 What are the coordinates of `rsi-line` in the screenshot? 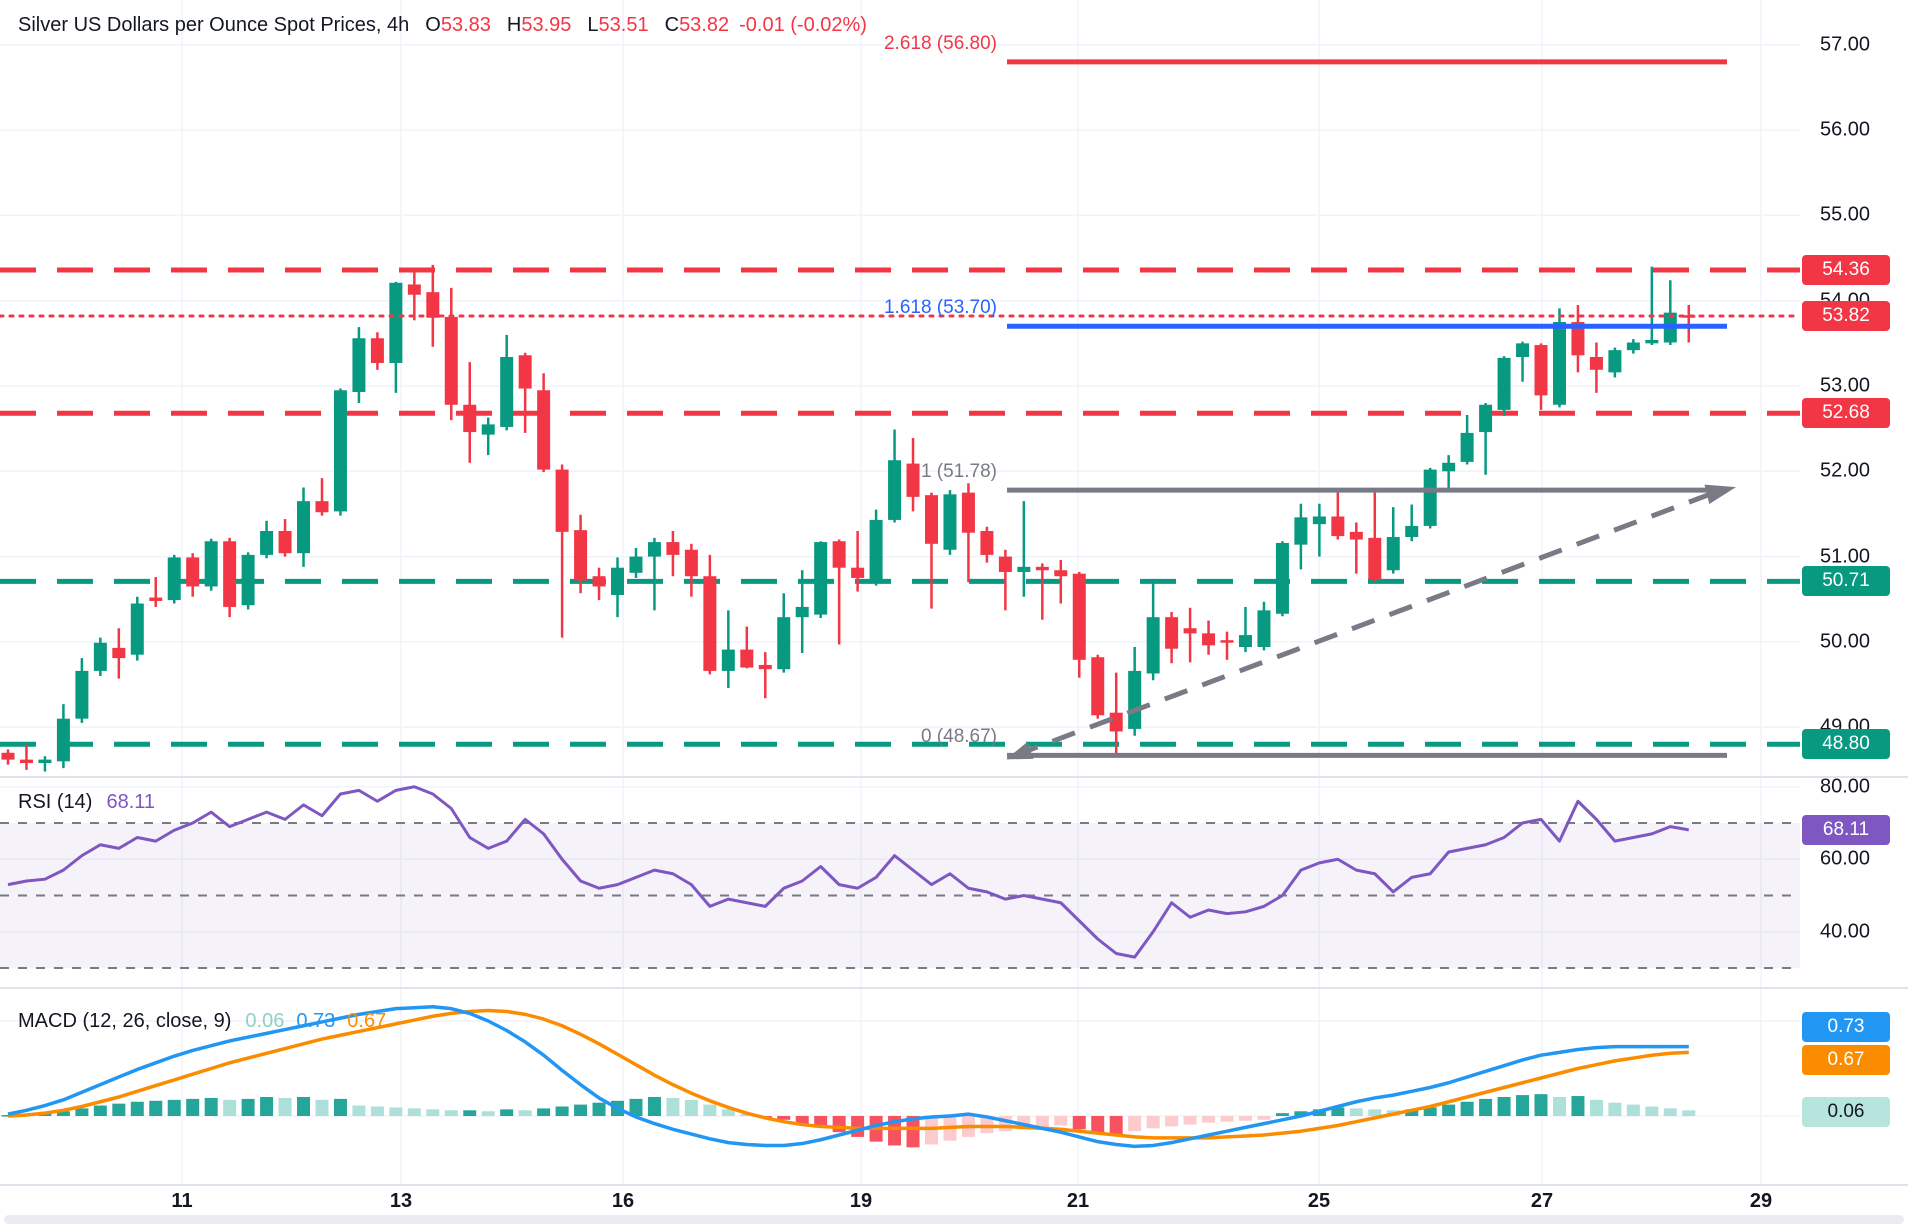 It's located at (848, 872).